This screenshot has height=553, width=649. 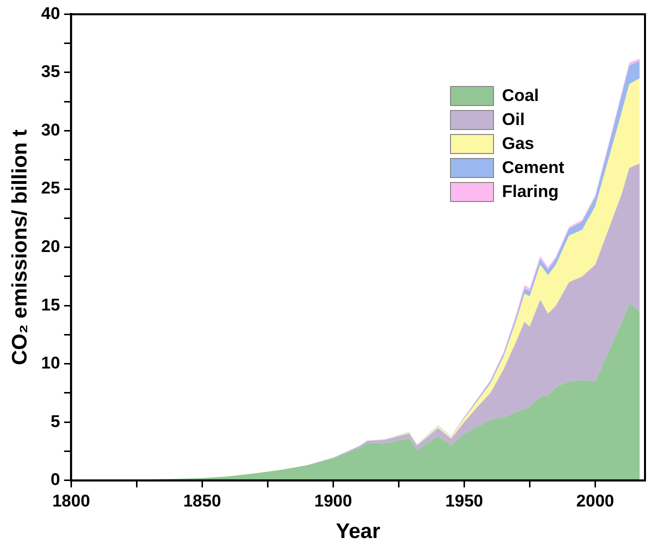 I want to click on y-tick-label: 10, so click(x=50, y=363).